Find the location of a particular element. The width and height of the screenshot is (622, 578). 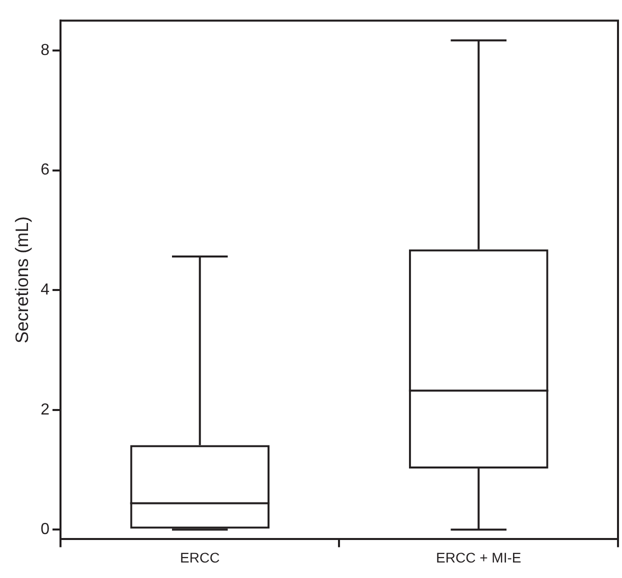

y-tick-label: 4 is located at coordinates (45, 289).